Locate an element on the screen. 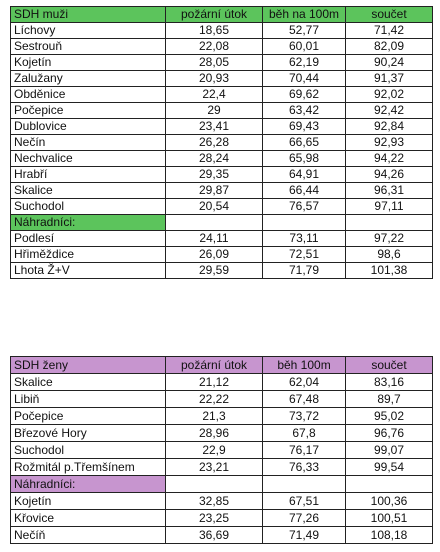  number-cell: 71,79 is located at coordinates (304, 270).